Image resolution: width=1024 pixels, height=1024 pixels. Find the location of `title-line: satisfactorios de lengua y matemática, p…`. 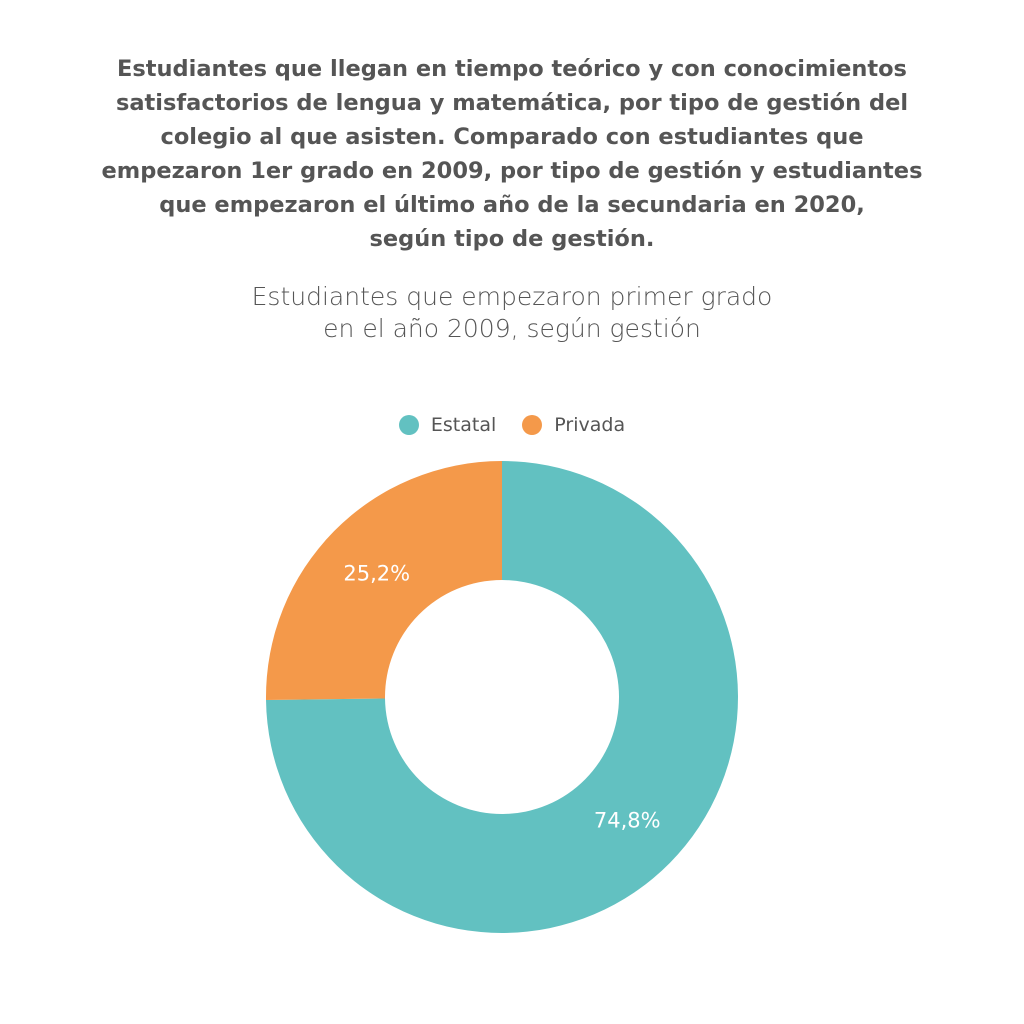

title-line: satisfactorios de lengua y matemática, p… is located at coordinates (512, 103).